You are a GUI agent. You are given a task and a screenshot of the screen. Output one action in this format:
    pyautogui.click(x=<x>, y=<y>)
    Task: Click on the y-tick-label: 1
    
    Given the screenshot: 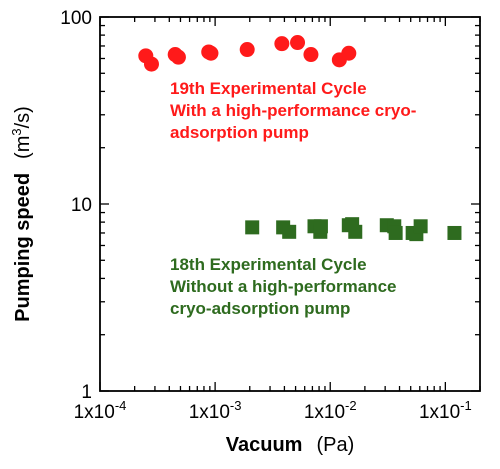 What is the action you would take?
    pyautogui.click(x=86, y=392)
    